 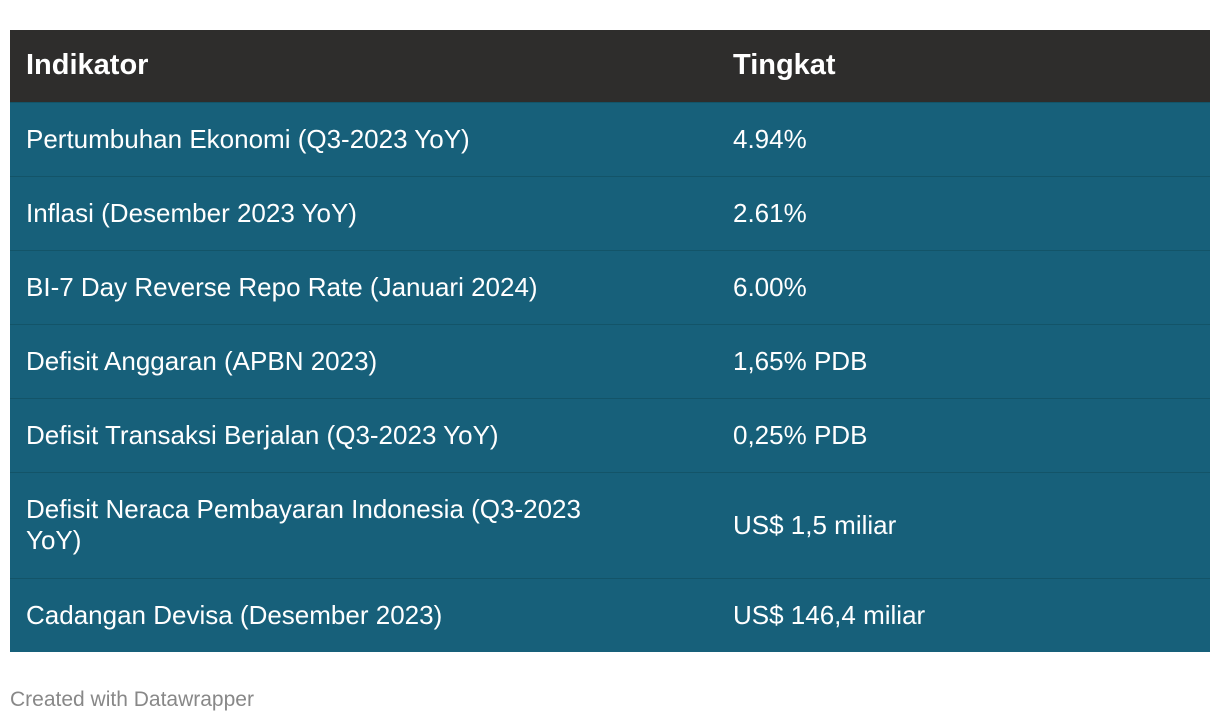 What do you see at coordinates (800, 360) in the screenshot?
I see `cell-value: 1,65% PDB` at bounding box center [800, 360].